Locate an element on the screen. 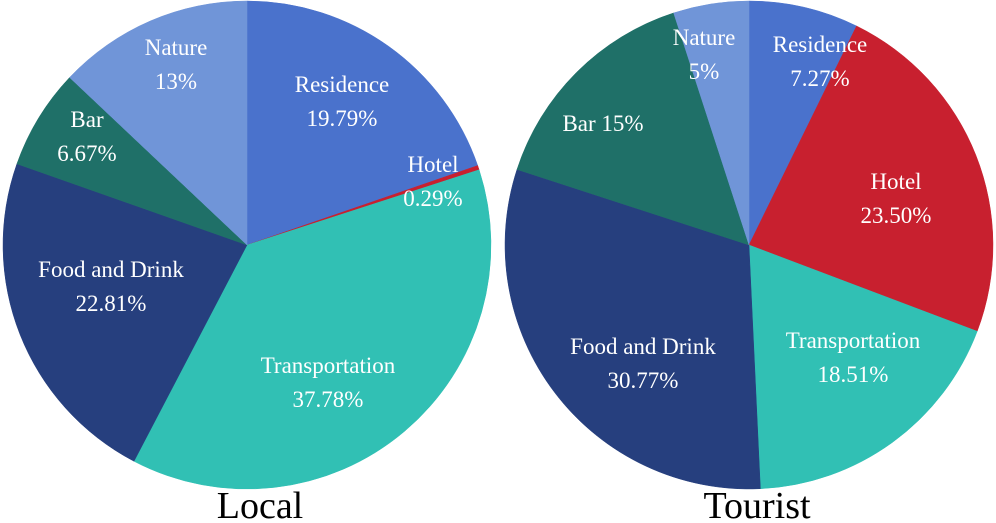 This screenshot has height=523, width=996. slice-value-local-residence: 19.79% is located at coordinates (342, 118).